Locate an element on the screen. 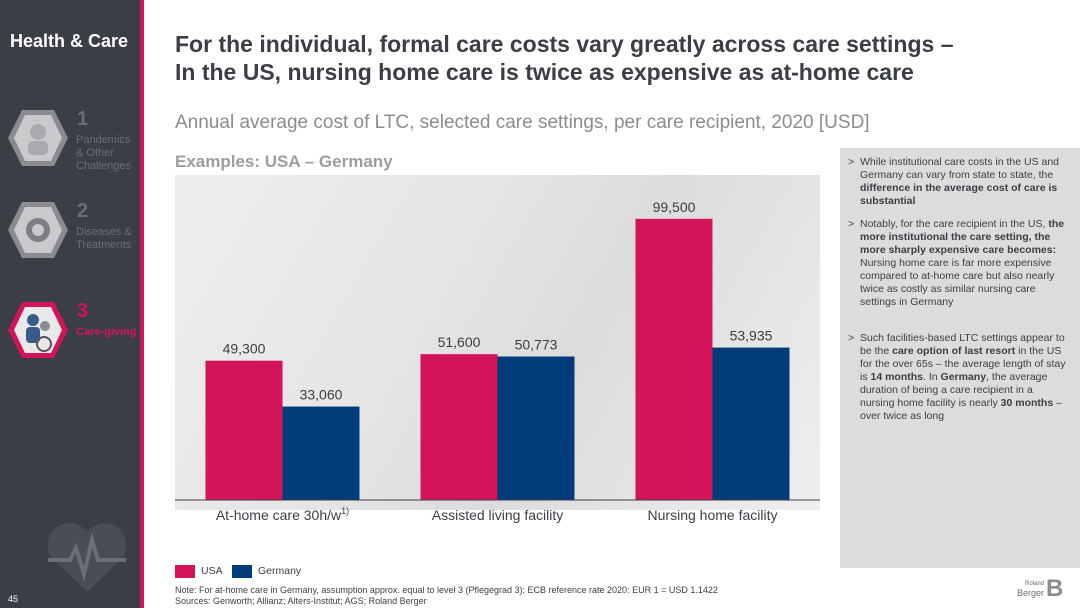  examples-label: Examples: USA – Germany is located at coordinates (284, 161).